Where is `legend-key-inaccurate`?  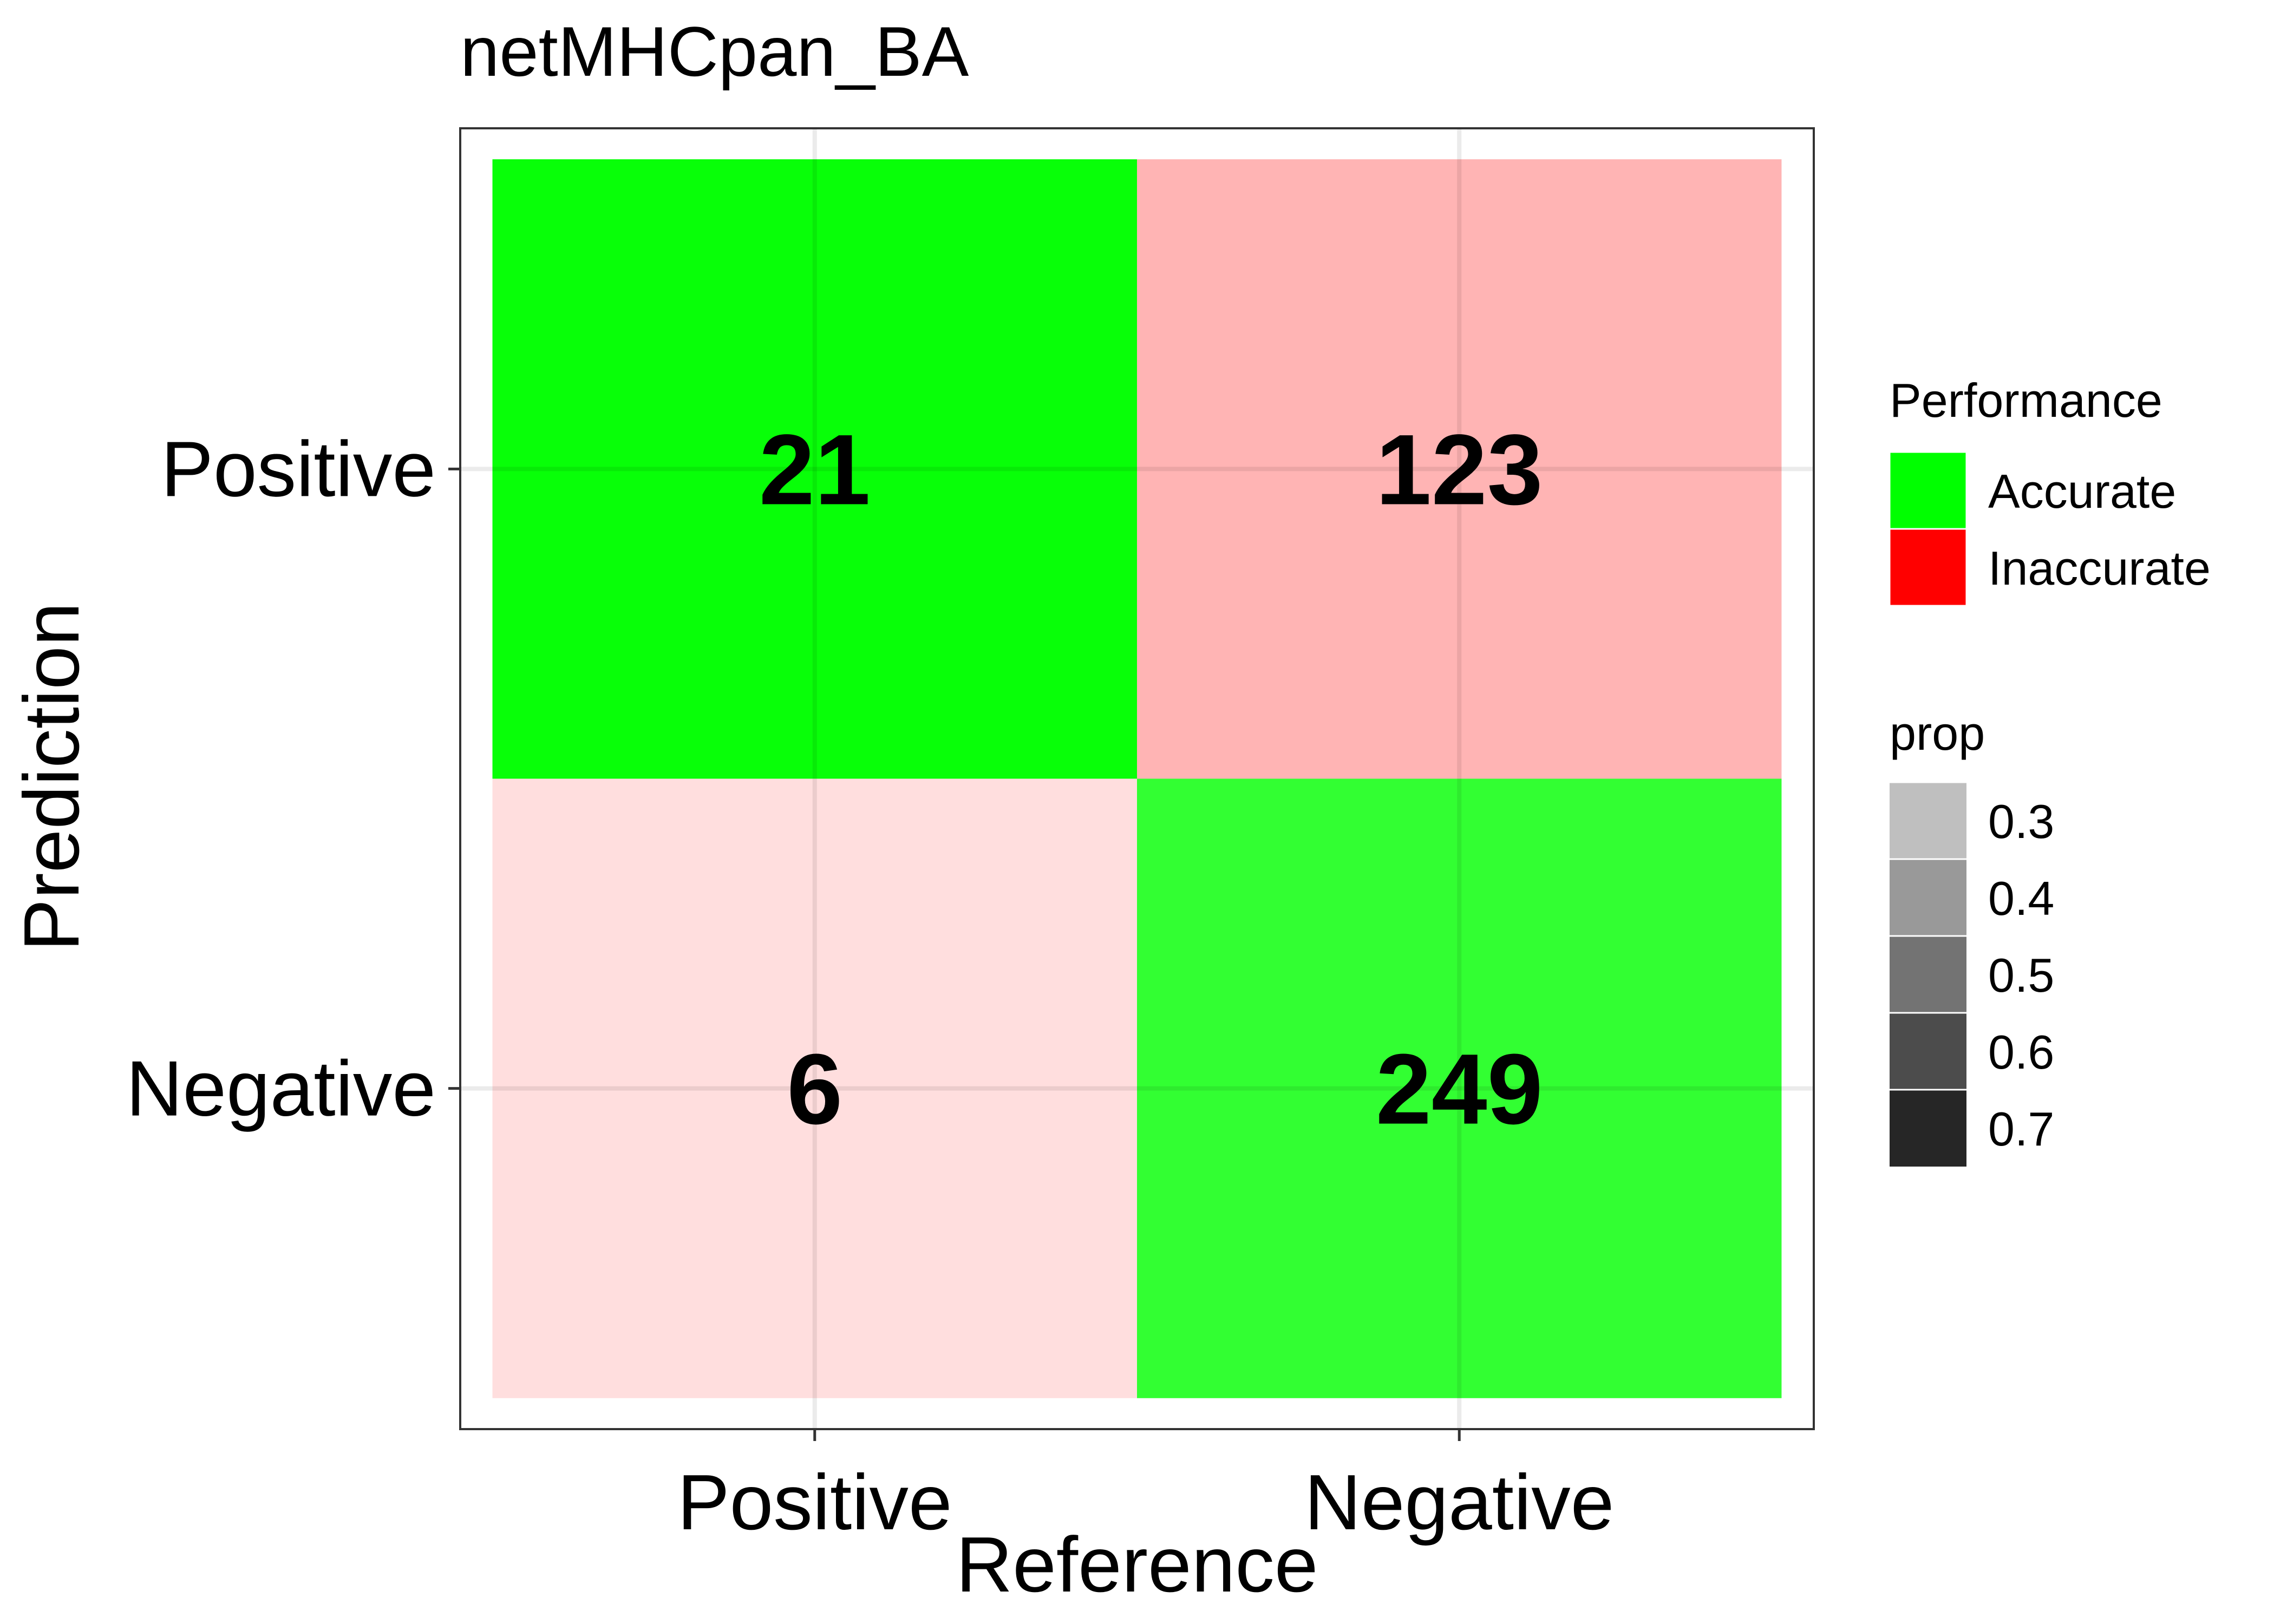
legend-key-inaccurate is located at coordinates (1929, 567).